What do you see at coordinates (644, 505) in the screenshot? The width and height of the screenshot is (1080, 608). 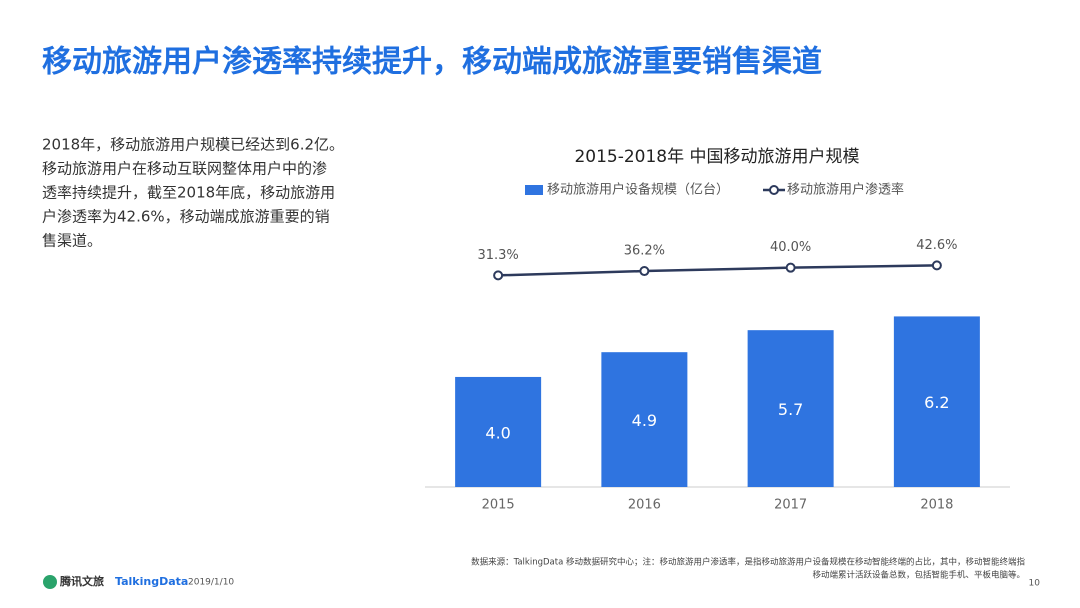 I see `x-tick-label: 2016` at bounding box center [644, 505].